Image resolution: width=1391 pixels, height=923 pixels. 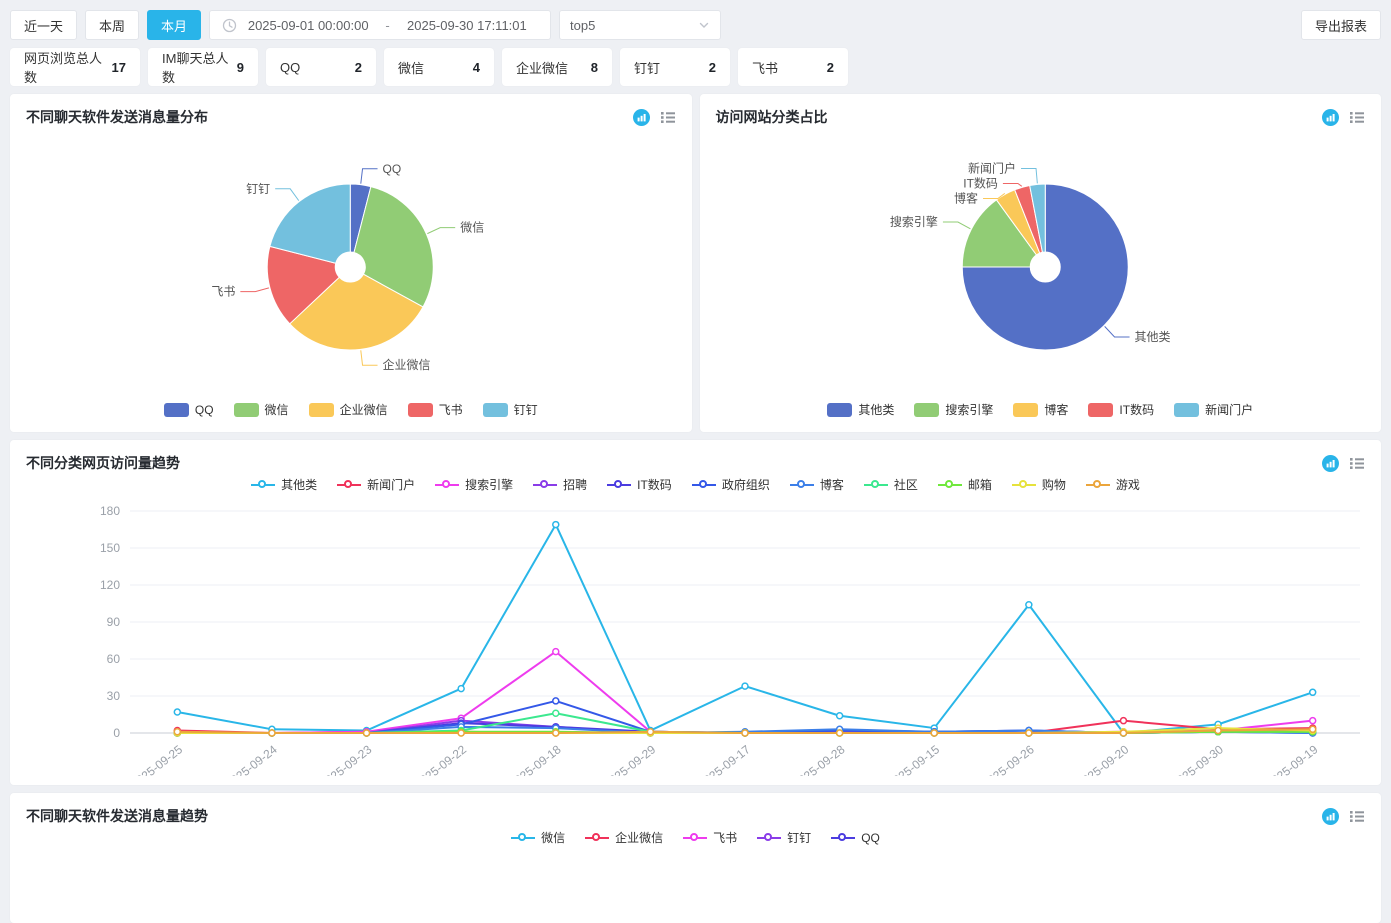 What do you see at coordinates (472, 228) in the screenshot?
I see `pie-label: 微信` at bounding box center [472, 228].